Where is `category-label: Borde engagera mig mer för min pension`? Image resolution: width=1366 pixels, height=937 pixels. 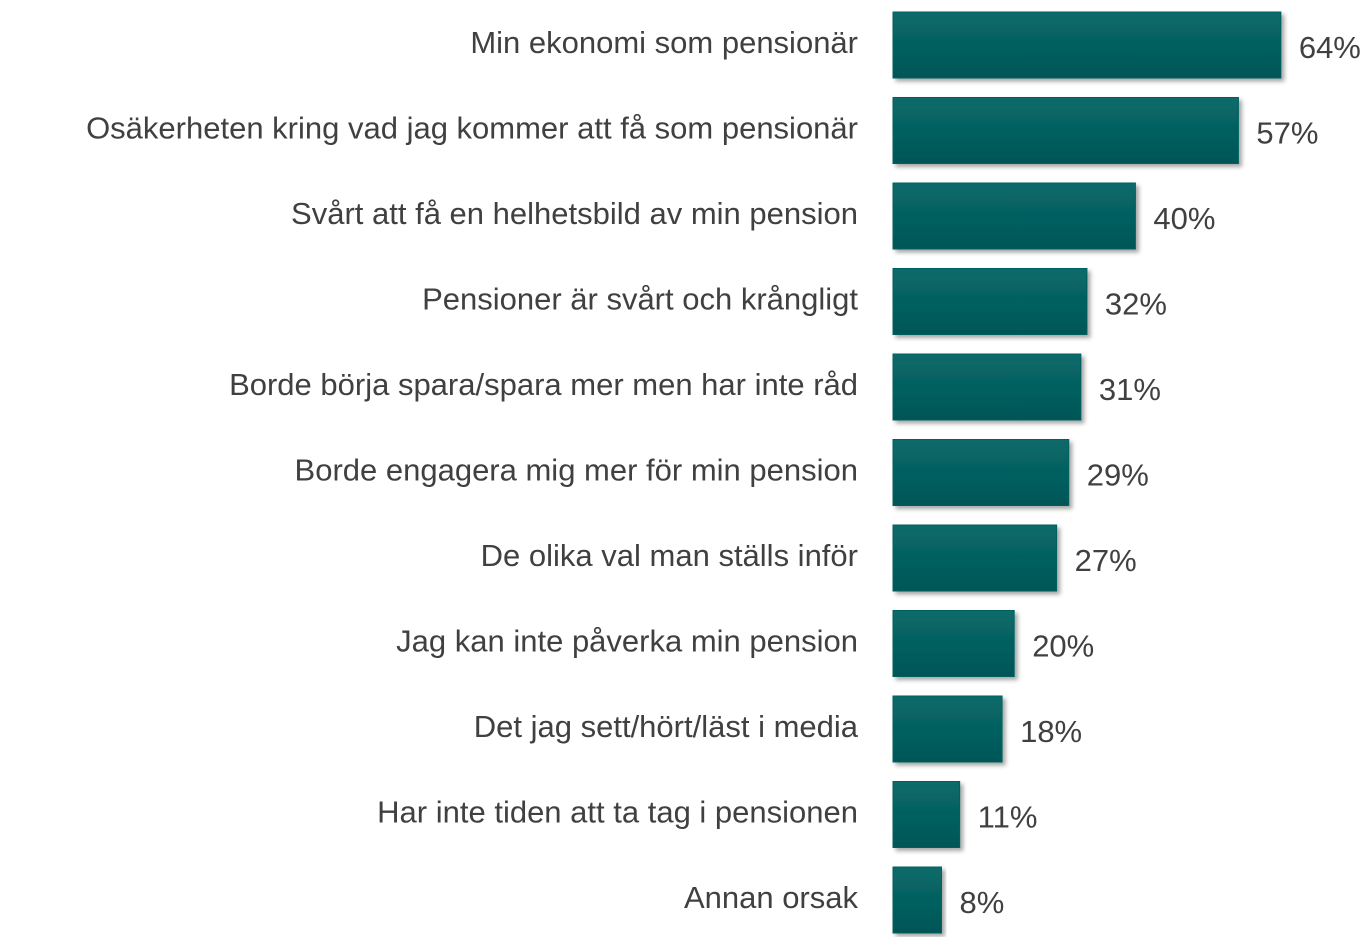
category-label: Borde engagera mig mer för min pension is located at coordinates (576, 470).